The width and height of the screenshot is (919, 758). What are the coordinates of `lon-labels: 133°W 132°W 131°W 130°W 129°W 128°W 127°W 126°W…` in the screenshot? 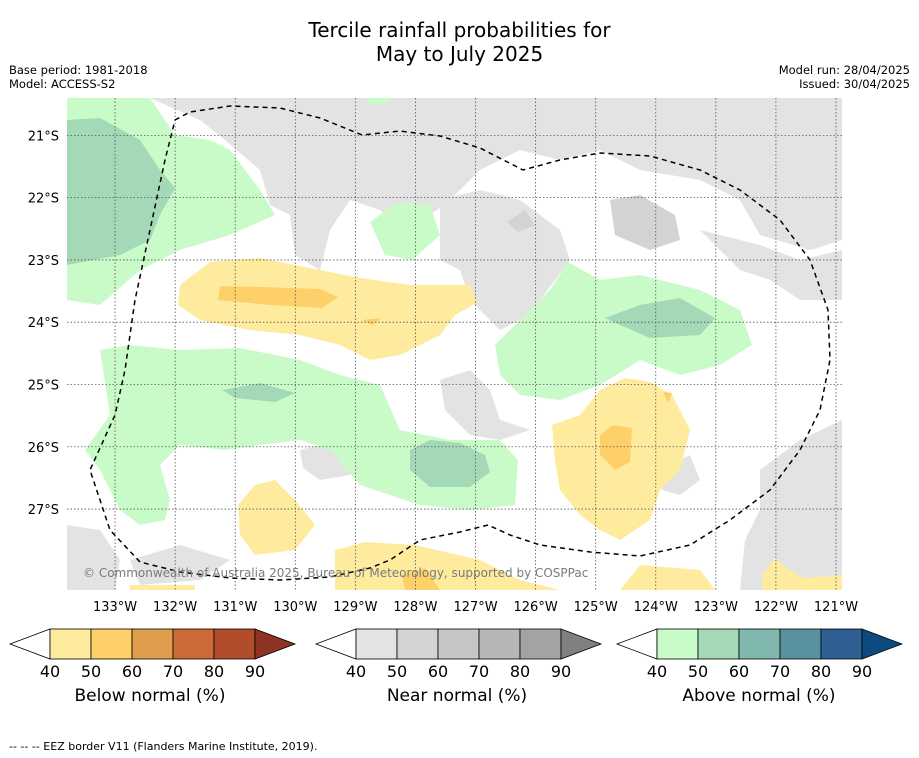 It's located at (475, 607).